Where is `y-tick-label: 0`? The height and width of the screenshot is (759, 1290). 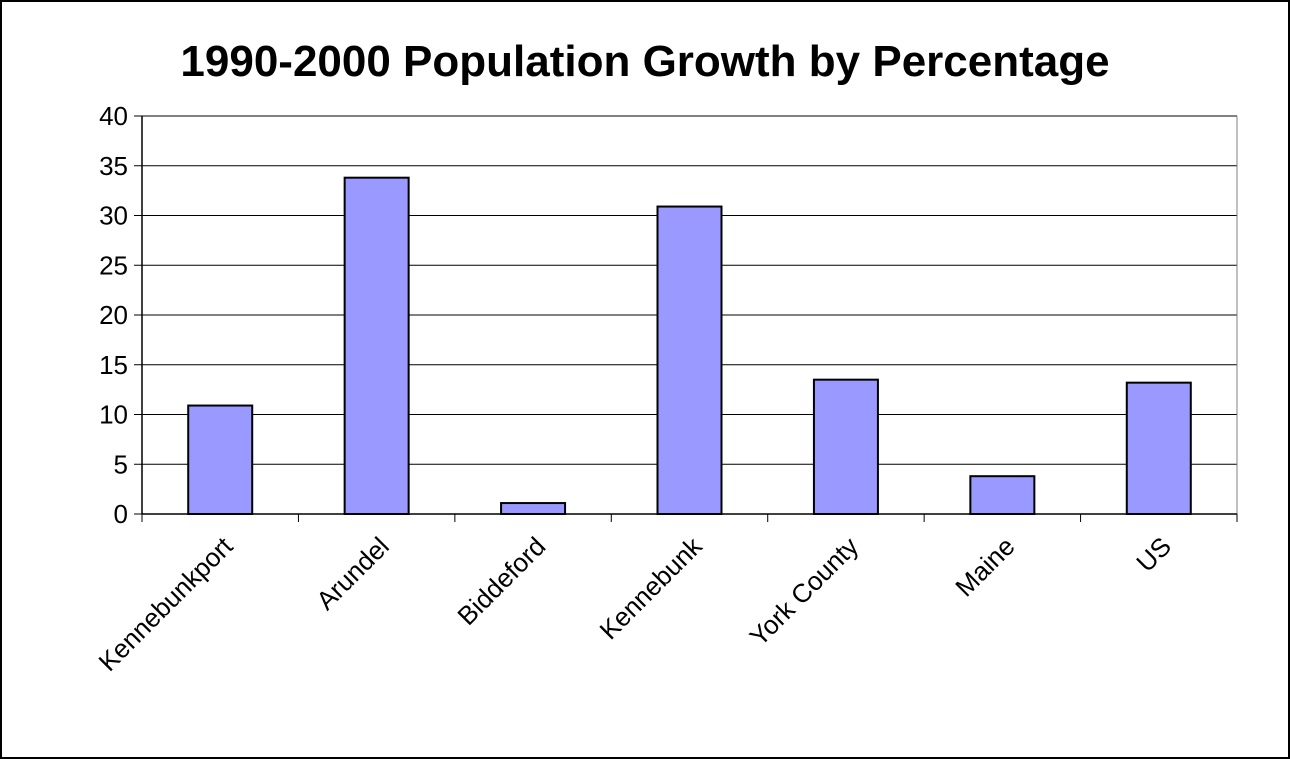
y-tick-label: 0 is located at coordinates (121, 514).